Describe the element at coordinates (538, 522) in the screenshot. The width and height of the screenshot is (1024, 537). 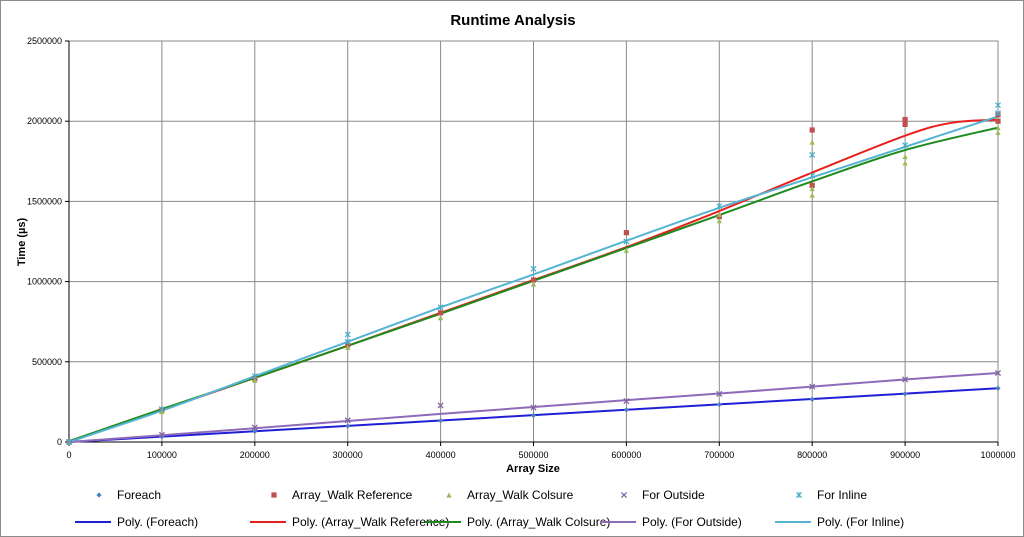
I see `legend-label: Poly. (Array_Walk Colsure)` at that location.